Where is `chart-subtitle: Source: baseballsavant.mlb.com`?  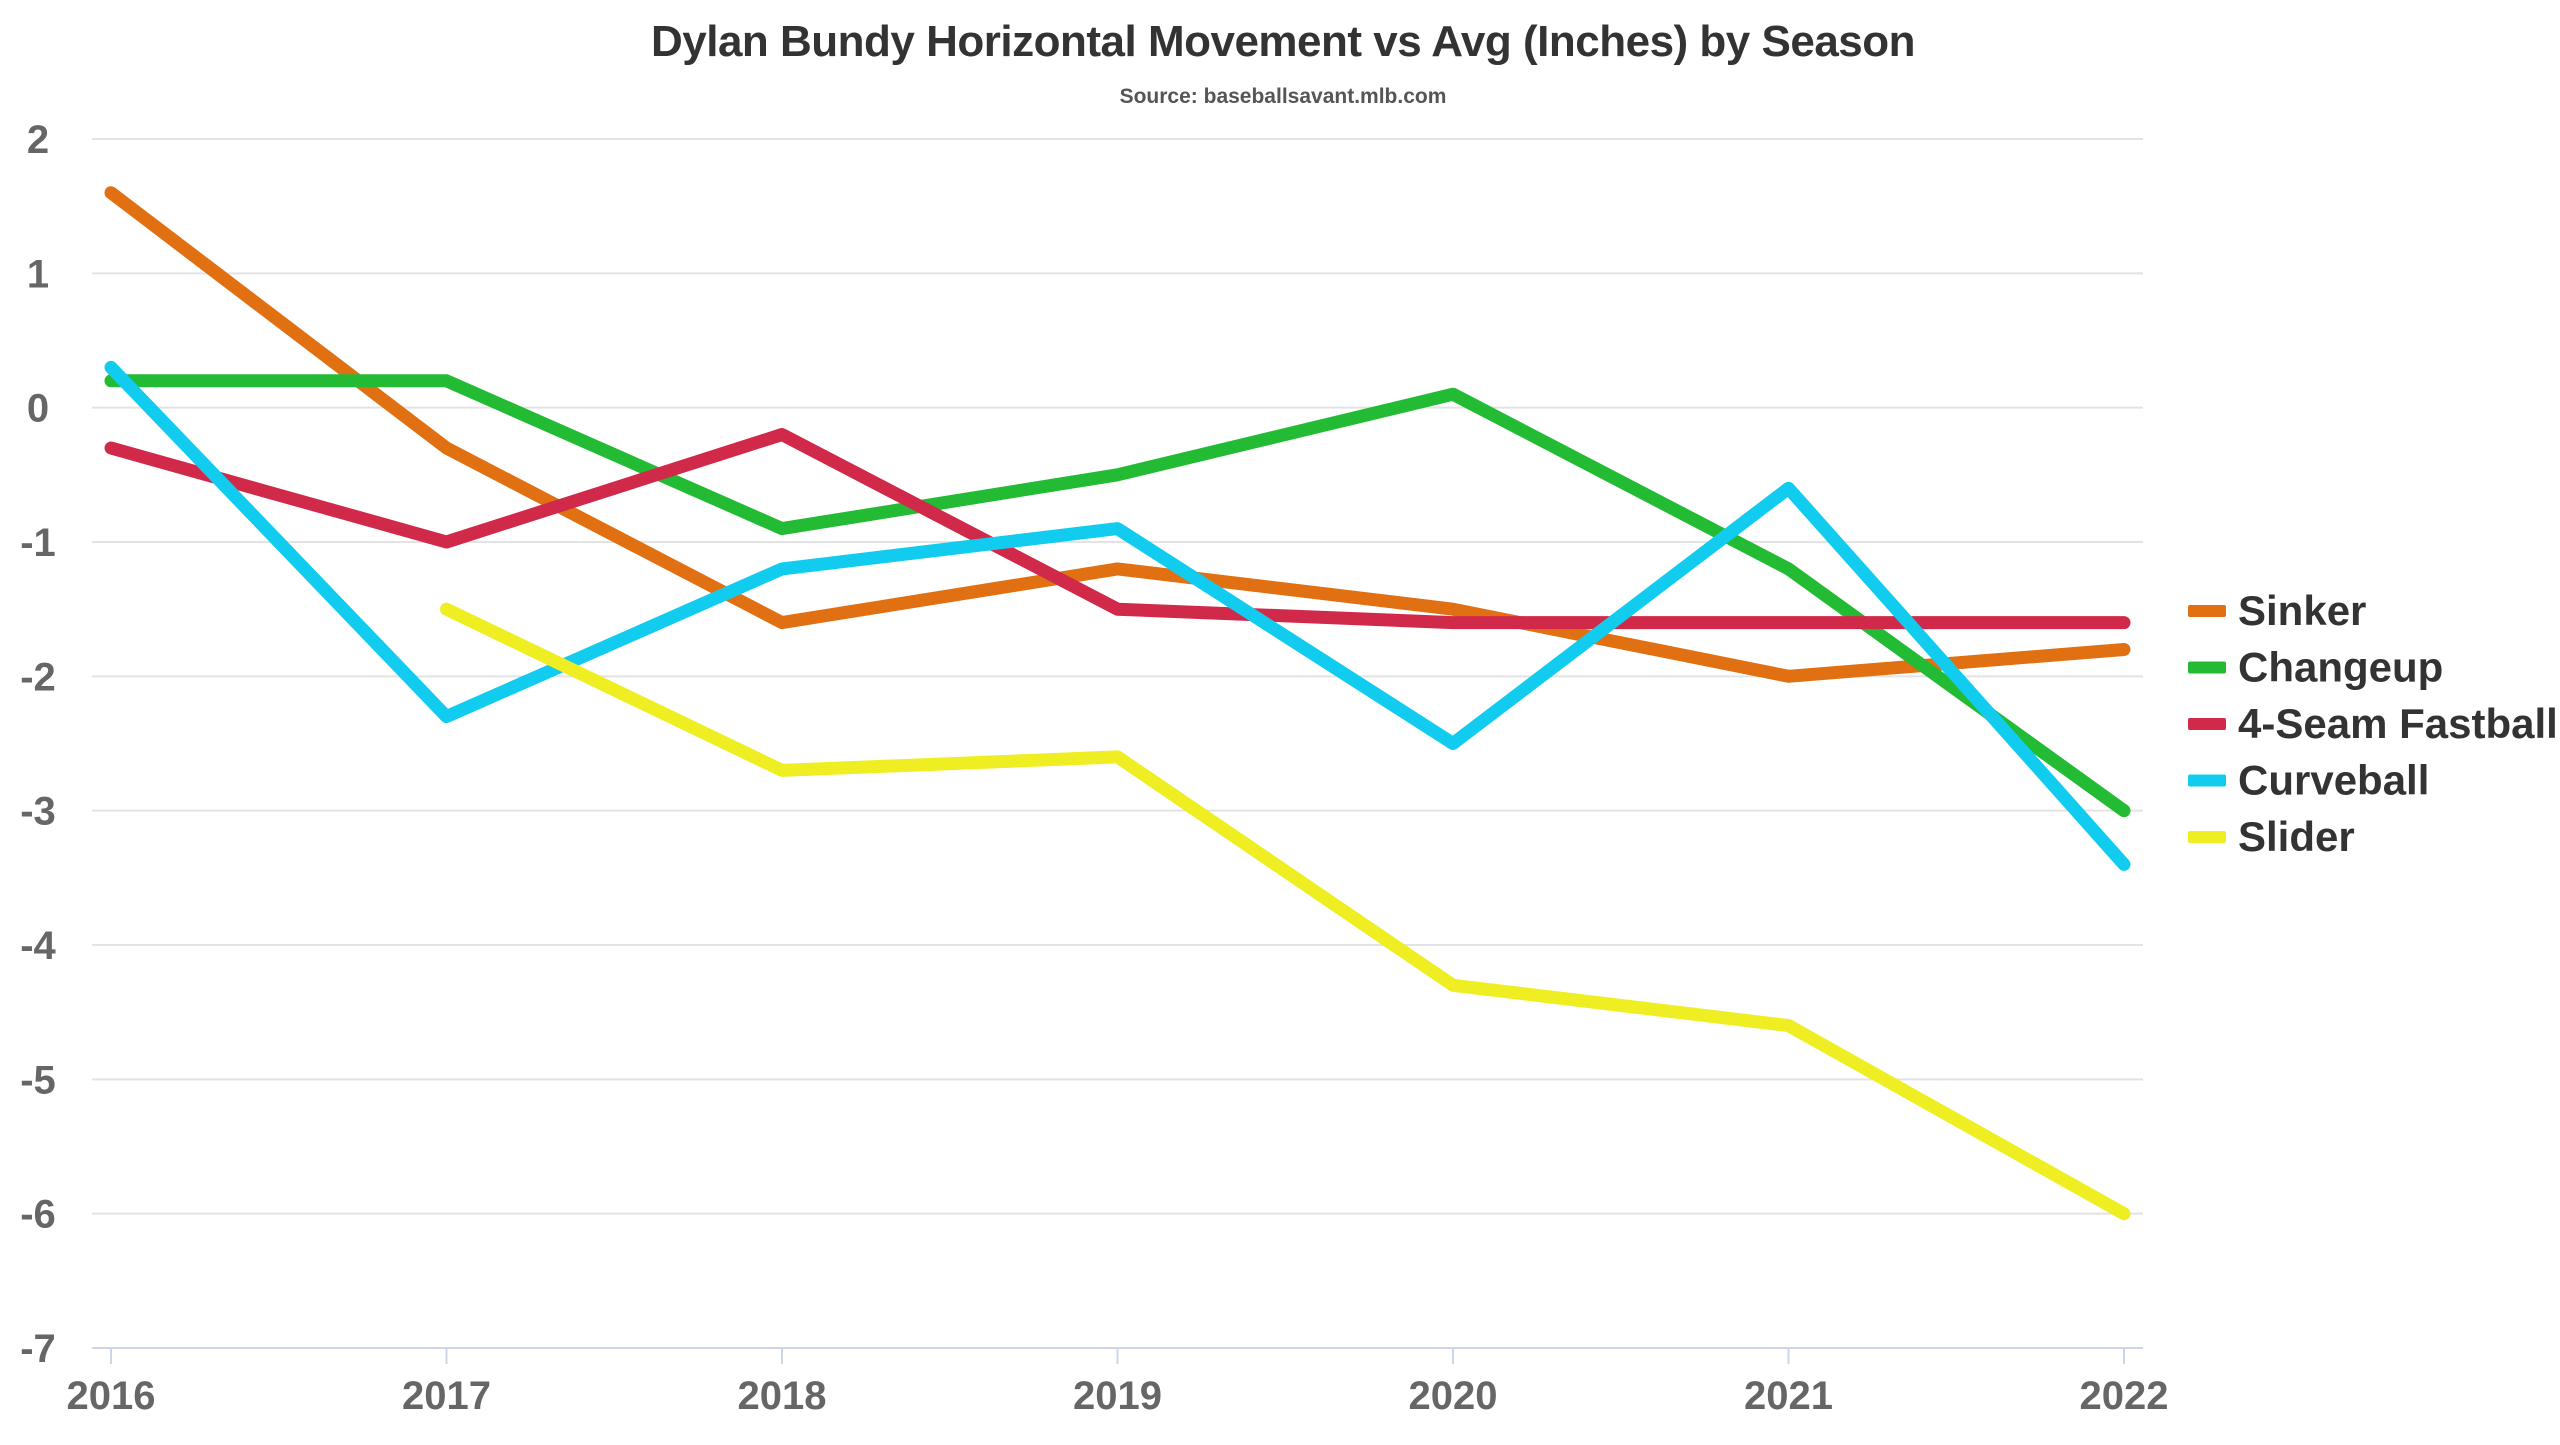 chart-subtitle: Source: baseballsavant.mlb.com is located at coordinates (1283, 96).